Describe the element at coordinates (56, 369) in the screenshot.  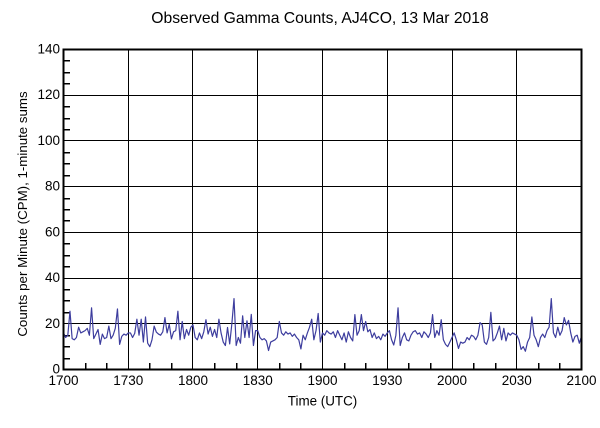
I see `svg-text: 0` at that location.